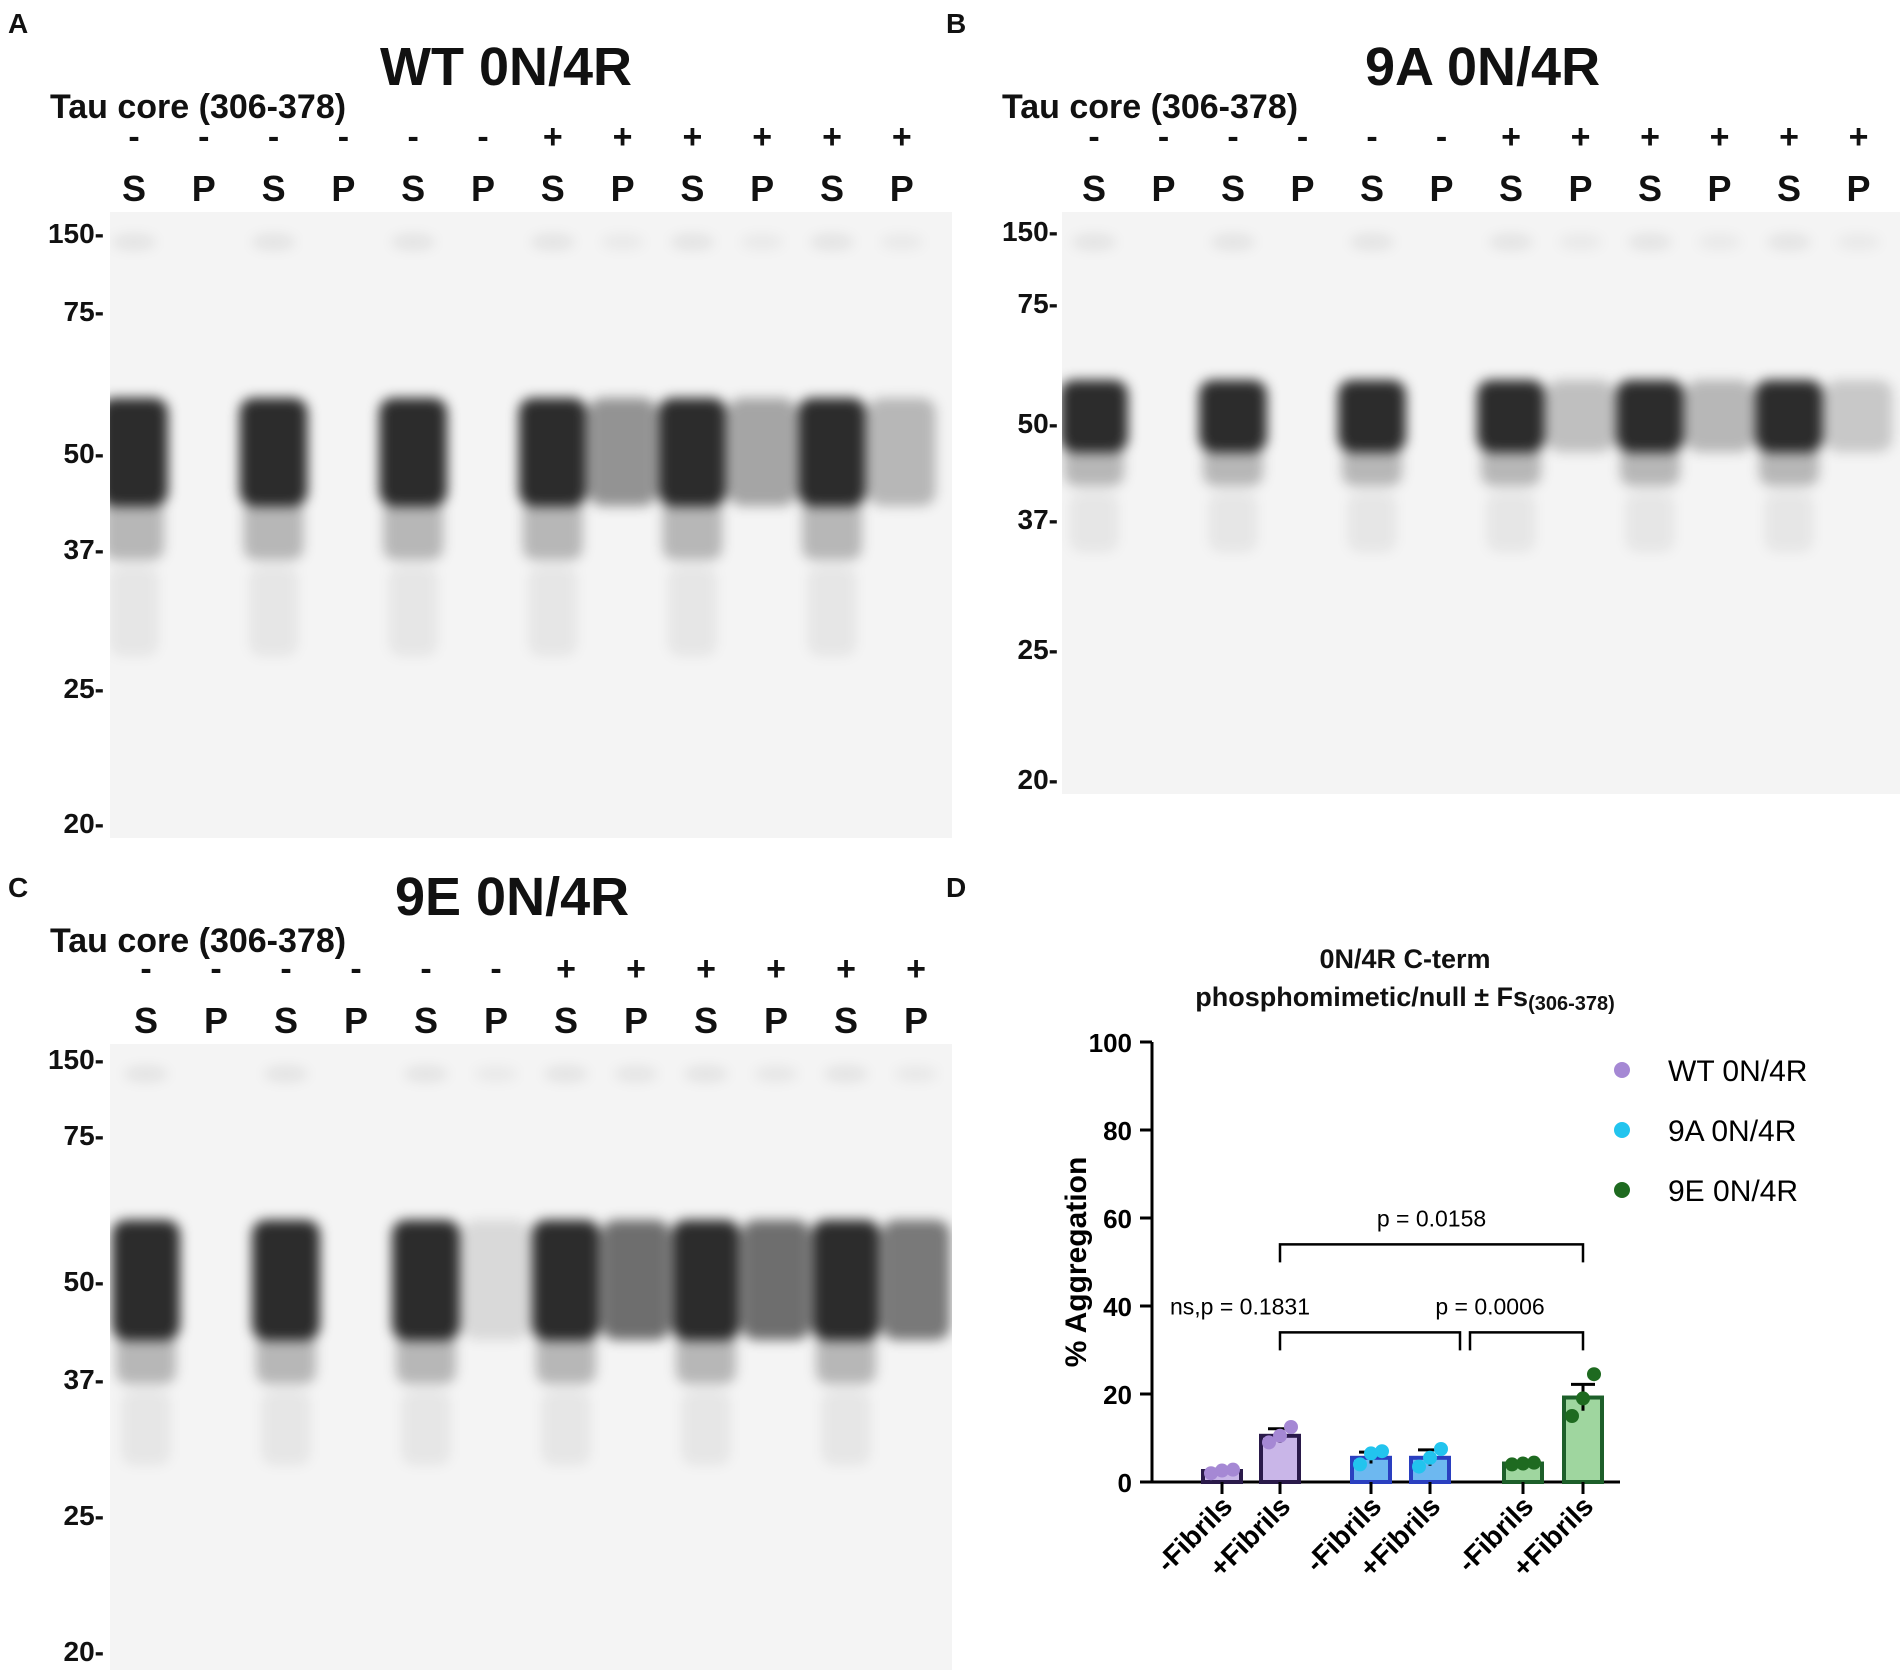 This screenshot has width=1901, height=1670. What do you see at coordinates (83, 1281) in the screenshot?
I see `mw-marker-50: 50-` at bounding box center [83, 1281].